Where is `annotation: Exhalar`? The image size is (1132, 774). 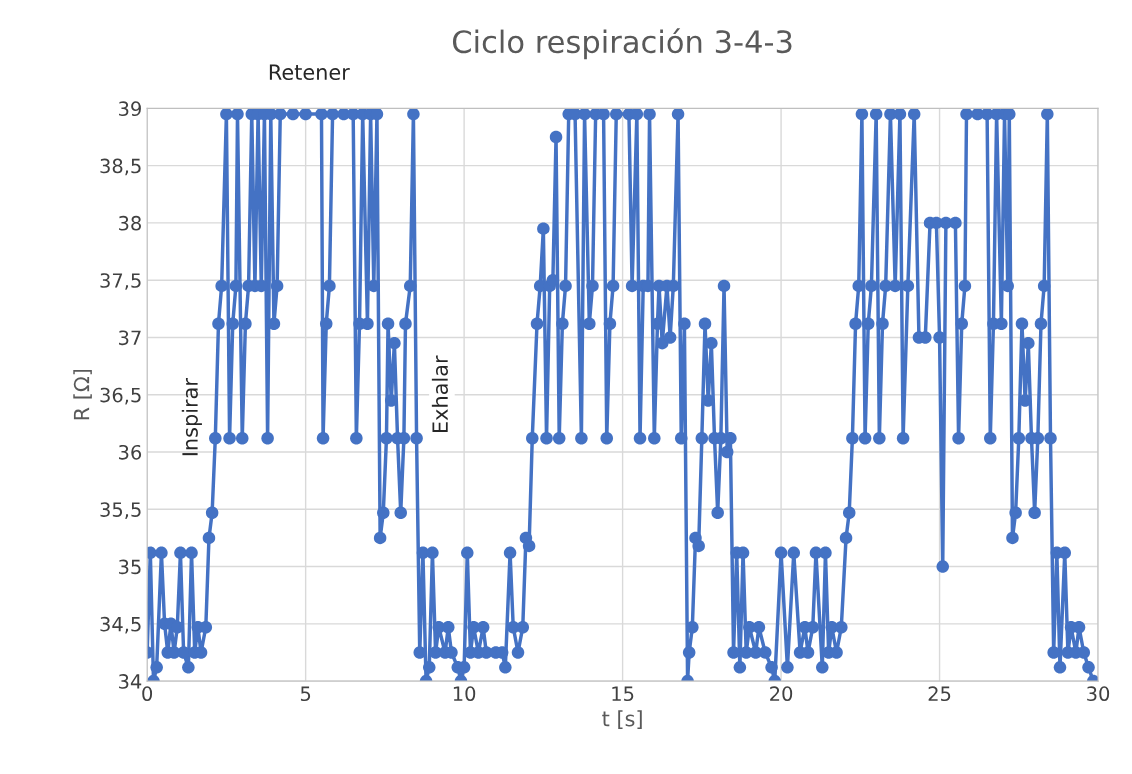 annotation: Exhalar is located at coordinates (439, 393).